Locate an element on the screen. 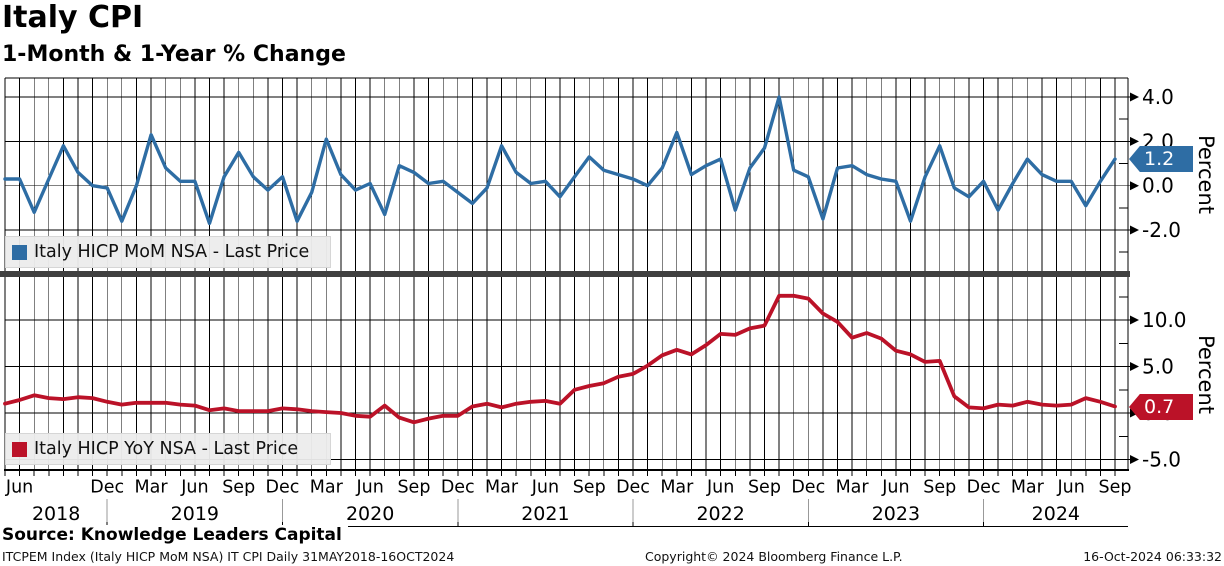 Image resolution: width=1224 pixels, height=566 pixels. mom-series-swatch-icon is located at coordinates (19, 252).